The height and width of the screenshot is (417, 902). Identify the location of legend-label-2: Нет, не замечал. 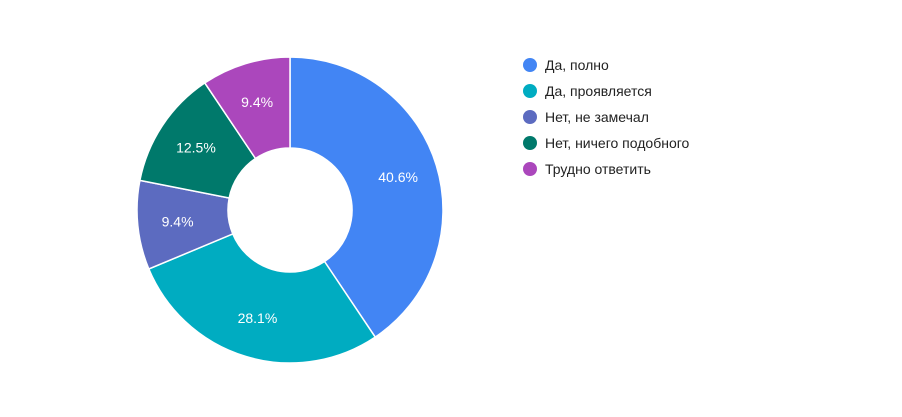
(597, 117).